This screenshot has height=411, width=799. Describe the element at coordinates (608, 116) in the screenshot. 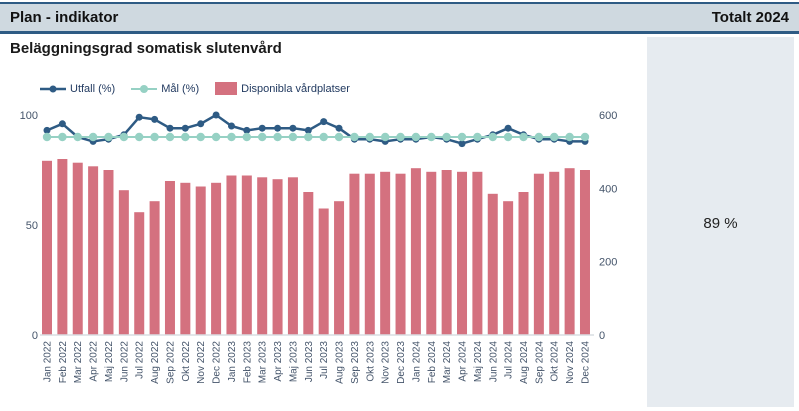

I see `svg-text: 600` at that location.